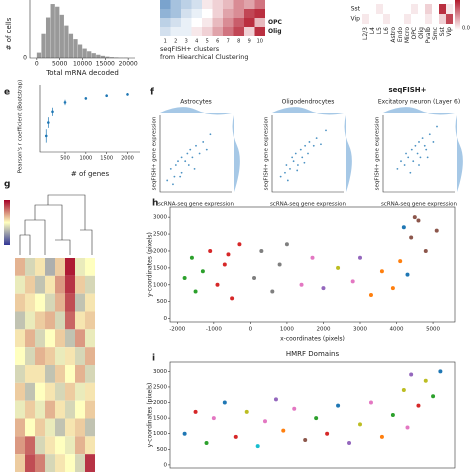 The image size is (474, 474). What do you see at coordinates (152, 93) in the screenshot?
I see `panel-label: f` at bounding box center [152, 93].